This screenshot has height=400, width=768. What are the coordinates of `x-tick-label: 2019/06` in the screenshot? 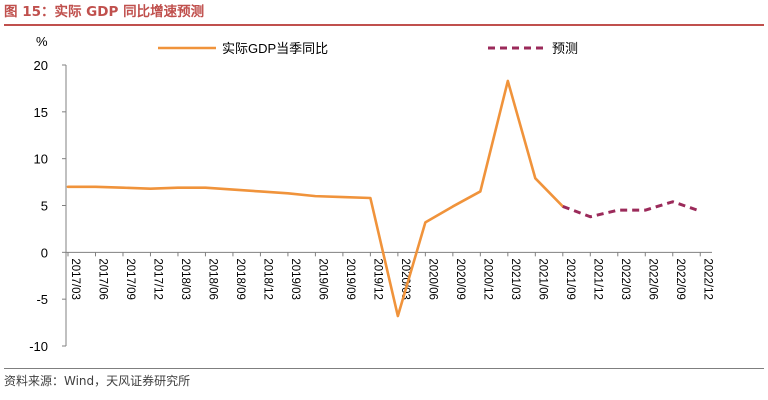 It's located at (322, 279).